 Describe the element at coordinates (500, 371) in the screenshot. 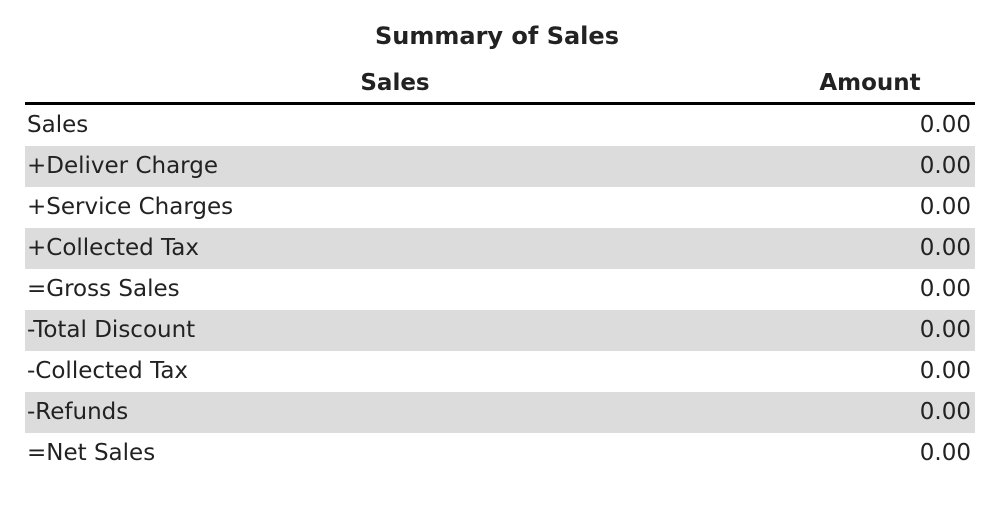

I see `table-row: -Collected Tax 0.00` at that location.